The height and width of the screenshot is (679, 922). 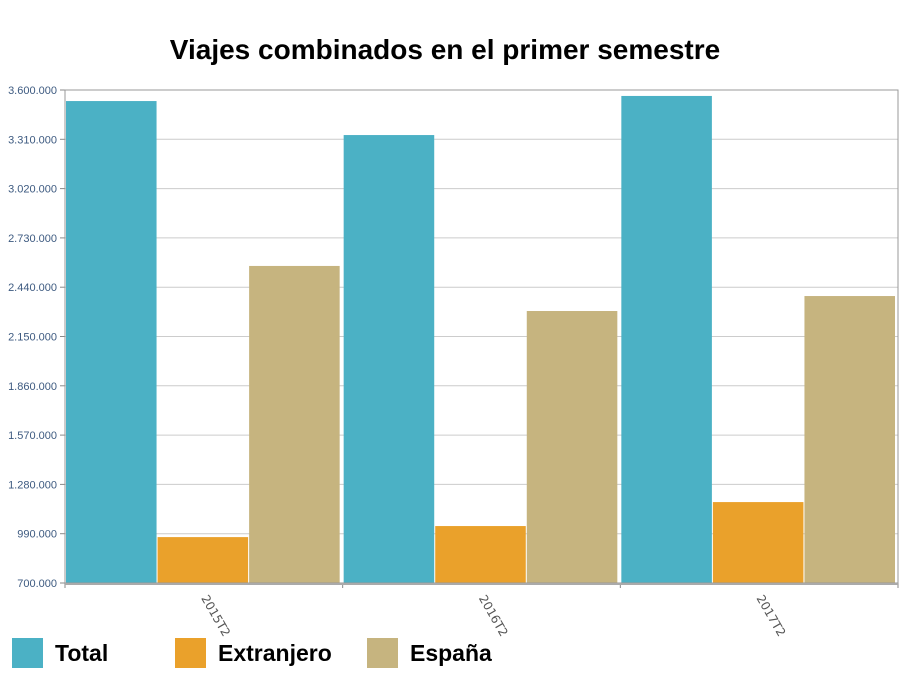 I want to click on legend-item-españa: España, so click(x=429, y=653).